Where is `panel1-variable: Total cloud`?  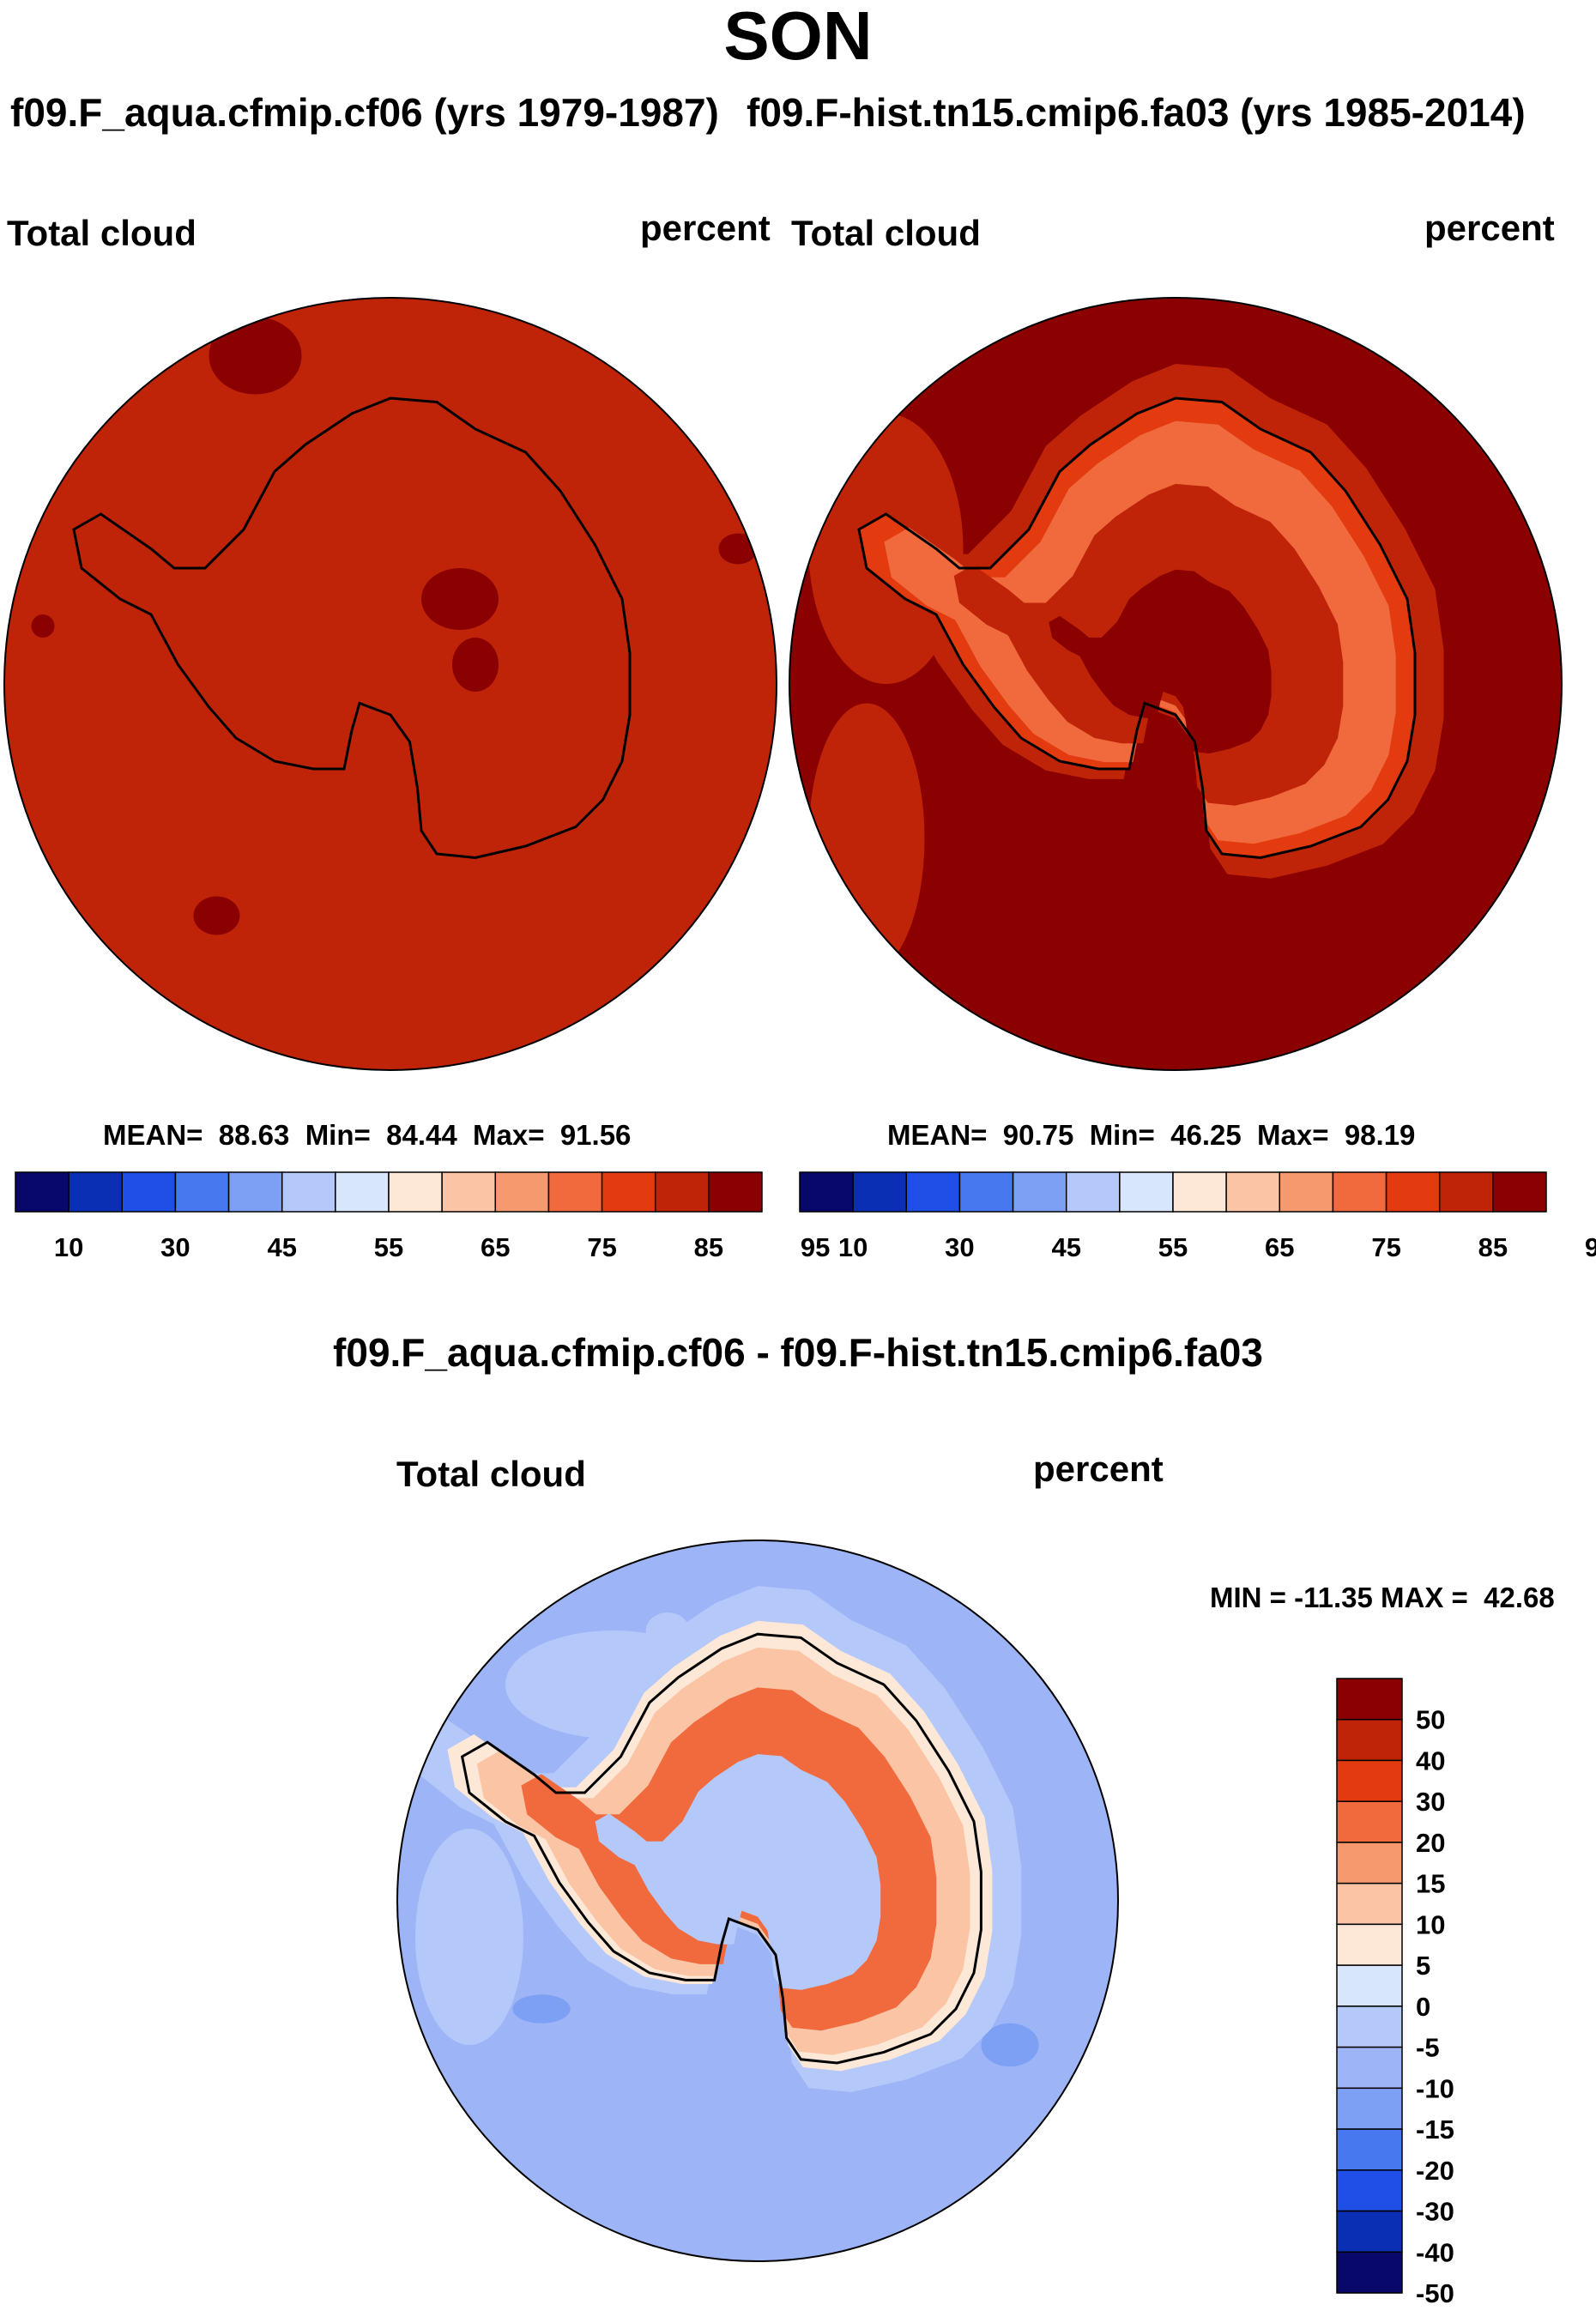 panel1-variable: Total cloud is located at coordinates (101, 233).